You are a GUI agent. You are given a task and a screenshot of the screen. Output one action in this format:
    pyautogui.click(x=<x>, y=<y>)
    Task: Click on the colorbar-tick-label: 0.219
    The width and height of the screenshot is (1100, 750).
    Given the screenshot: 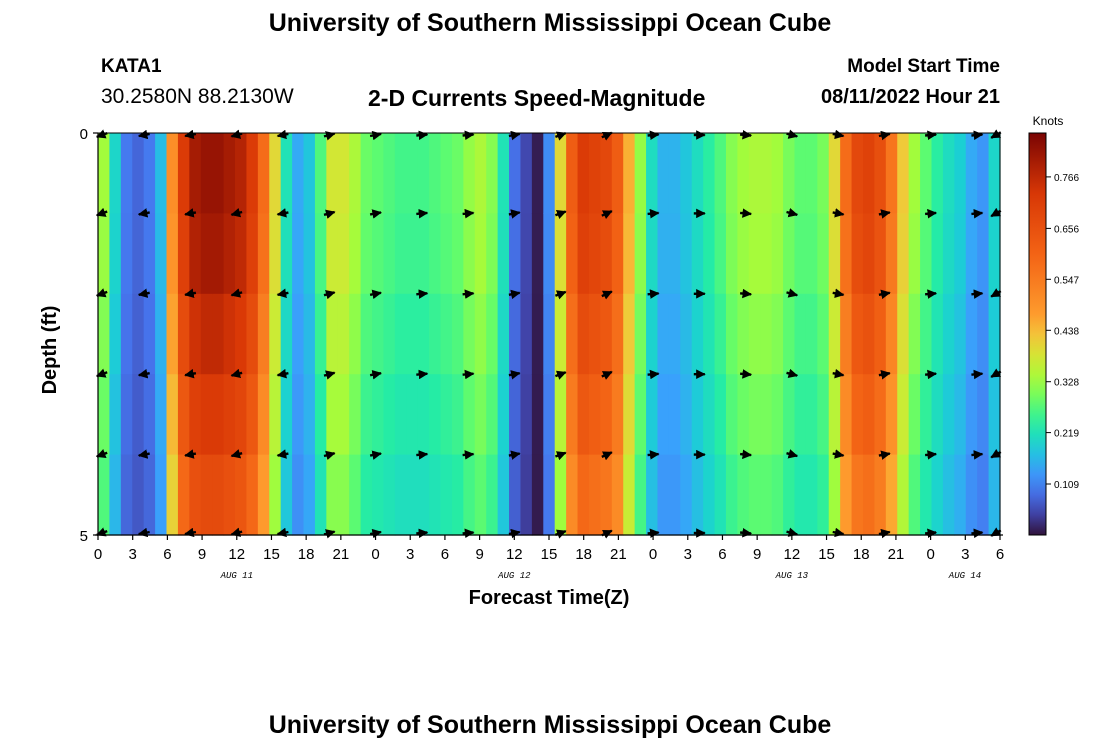 What is the action you would take?
    pyautogui.click(x=1066, y=434)
    